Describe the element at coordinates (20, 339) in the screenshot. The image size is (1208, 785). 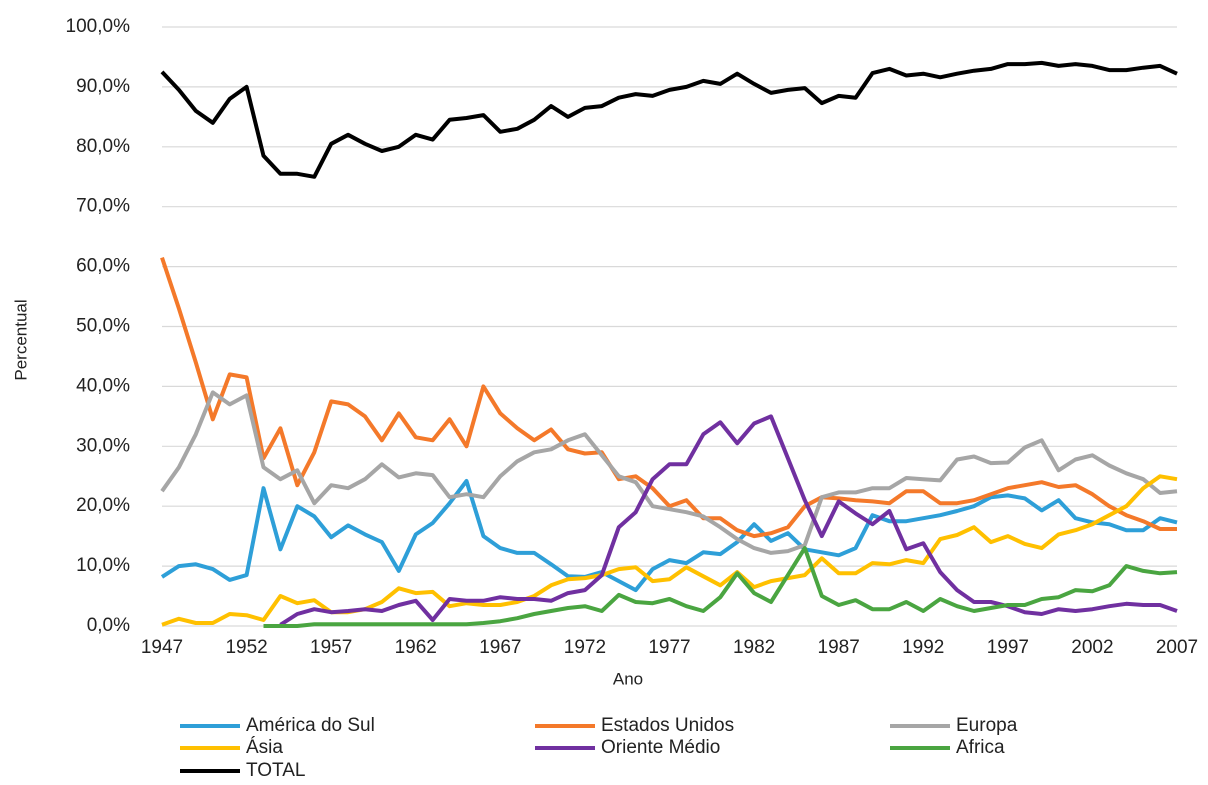
I see `y-axis-label: Percentual` at that location.